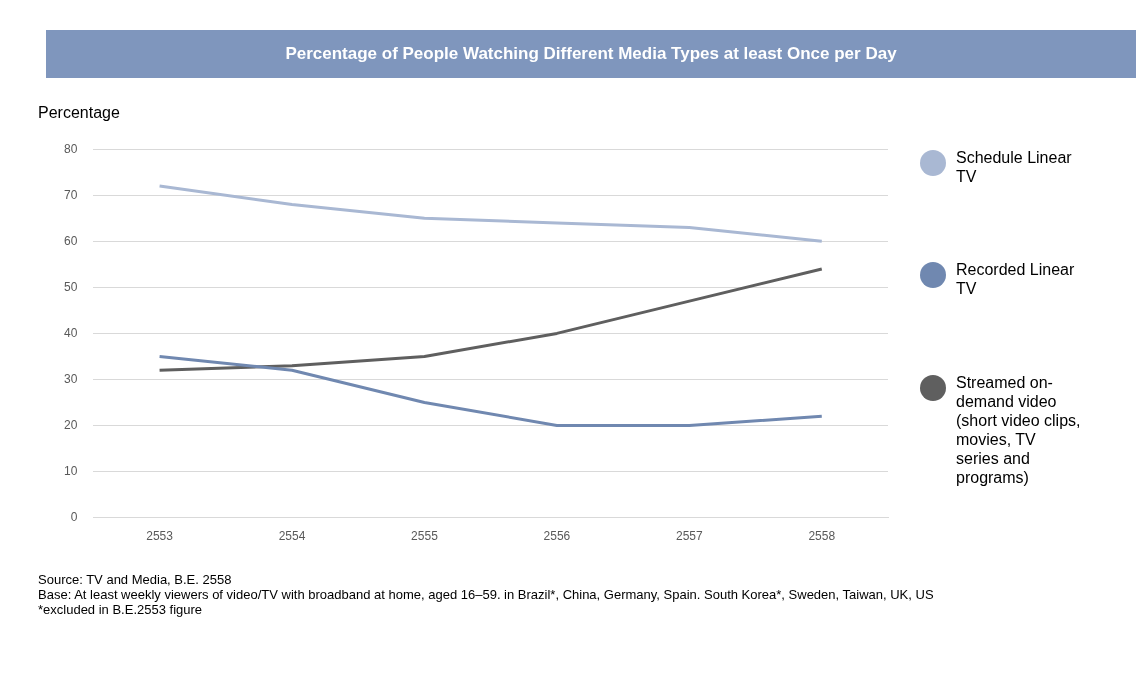  I want to click on text: Base: At least weekly viewers of video/TV with broadband at home, aged 16–59. in Brazil*, China, Germany, Spain. South Korea*, Sweden, Taiwan, UK, US, so click(486, 594).